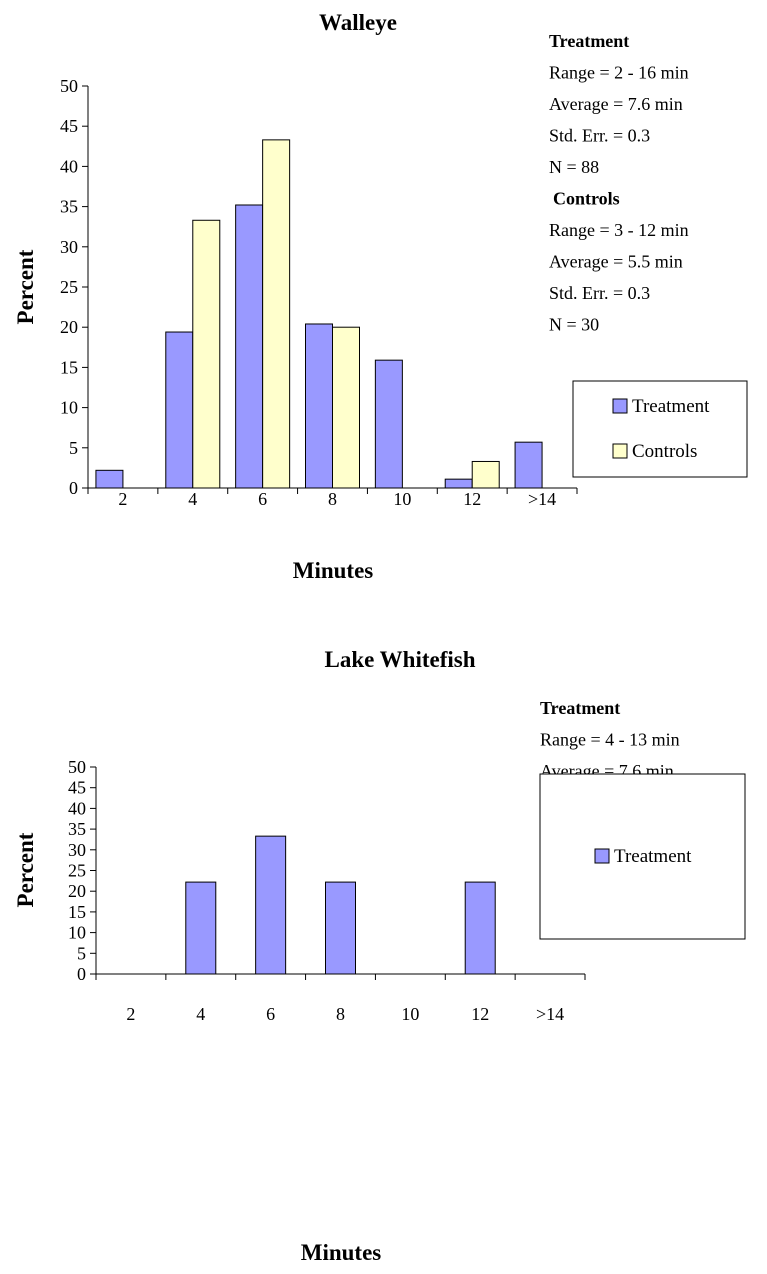 Image resolution: width=767 pixels, height=1274 pixels. I want to click on legend: Treatment, so click(642, 856).